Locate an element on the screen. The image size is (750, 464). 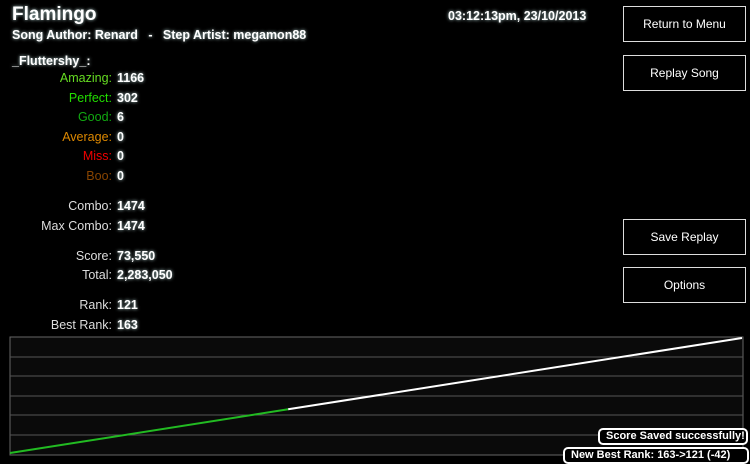
judgement-label: Good: is located at coordinates (94, 117).